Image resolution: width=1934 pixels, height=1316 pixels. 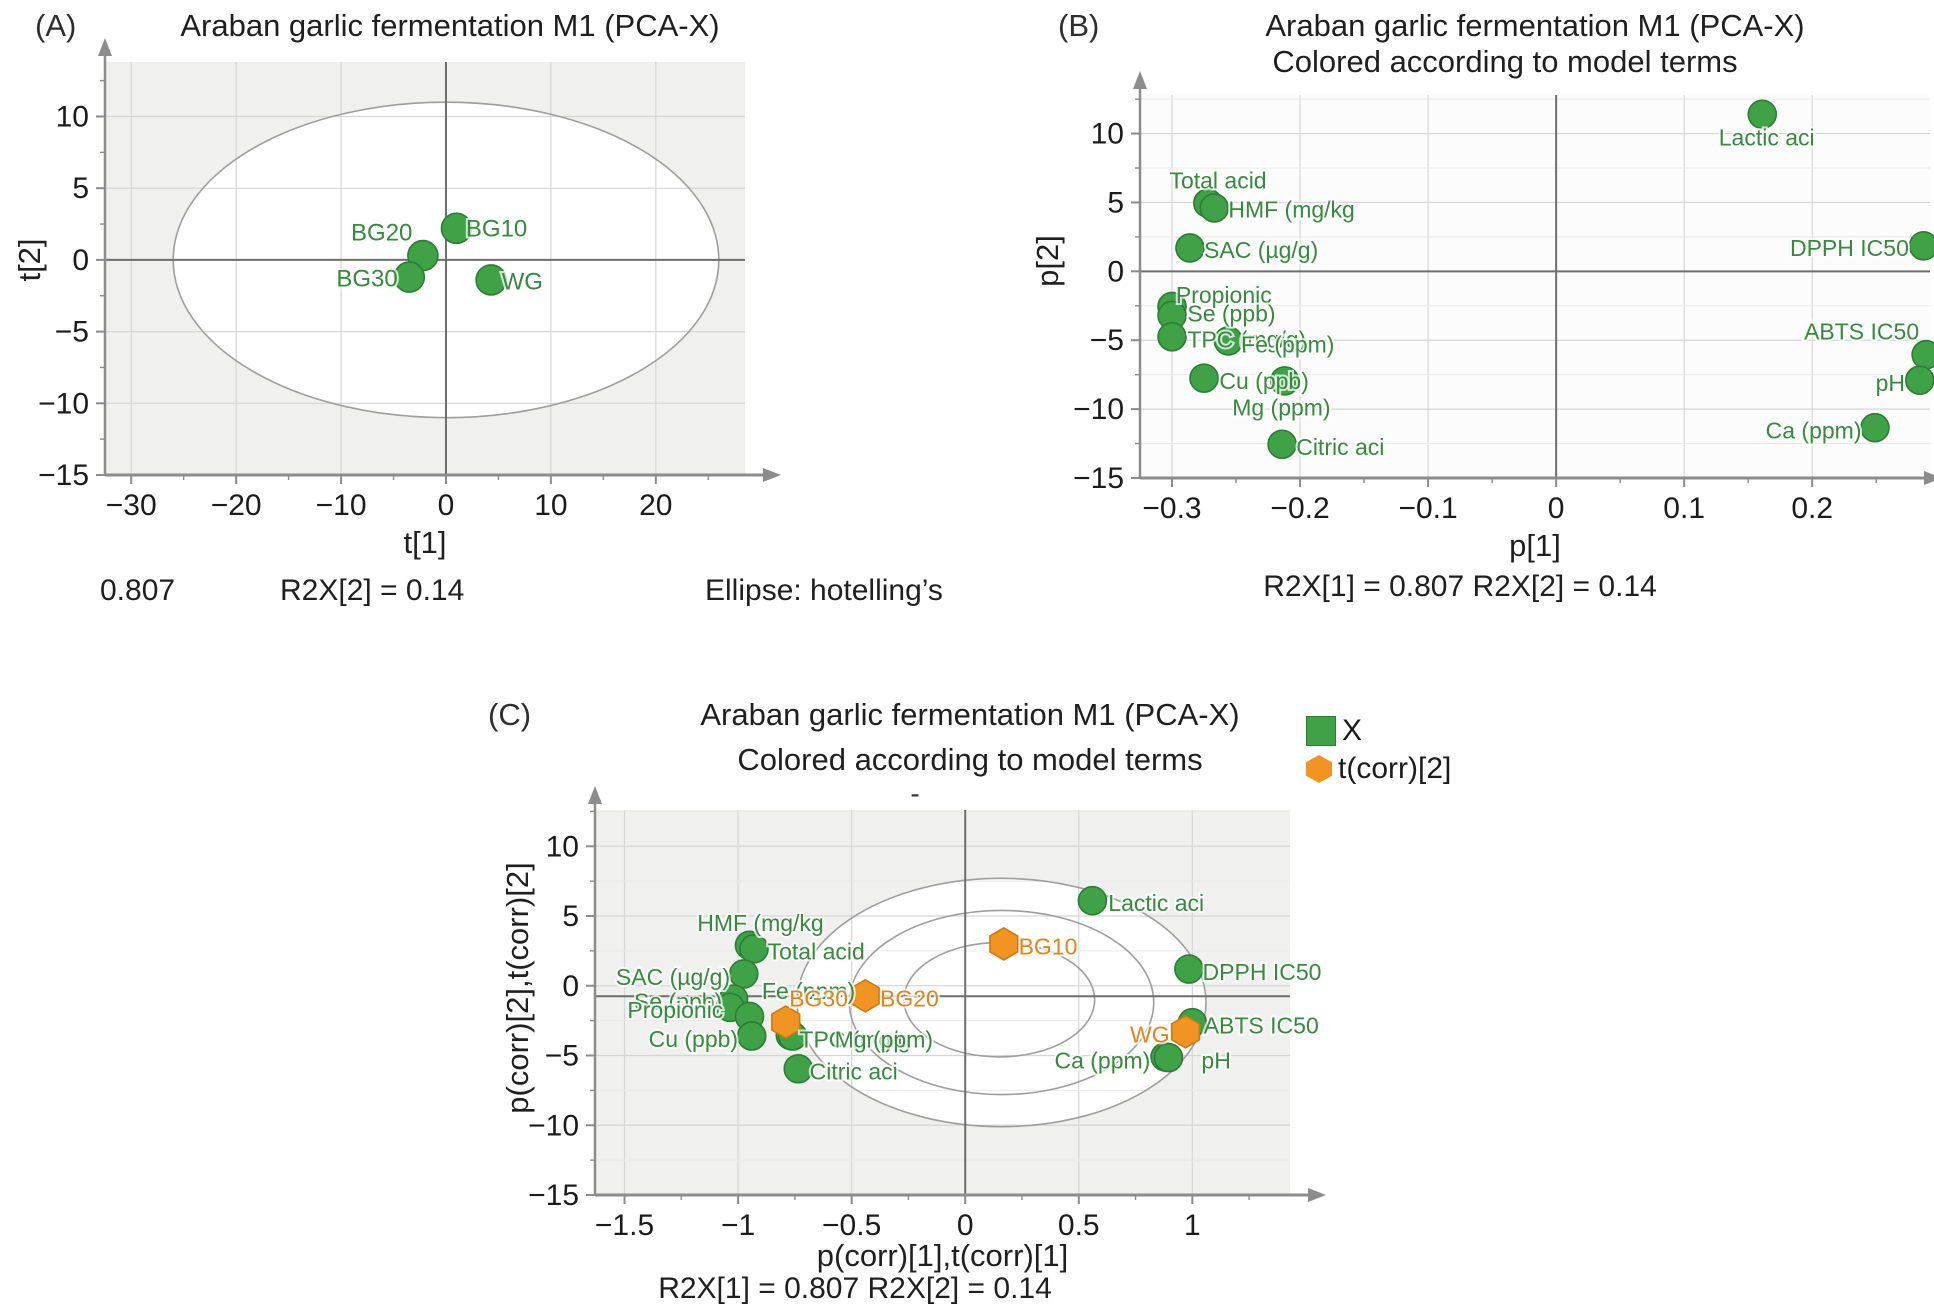 I want to click on point-label-WG: WG, so click(x=522, y=281).